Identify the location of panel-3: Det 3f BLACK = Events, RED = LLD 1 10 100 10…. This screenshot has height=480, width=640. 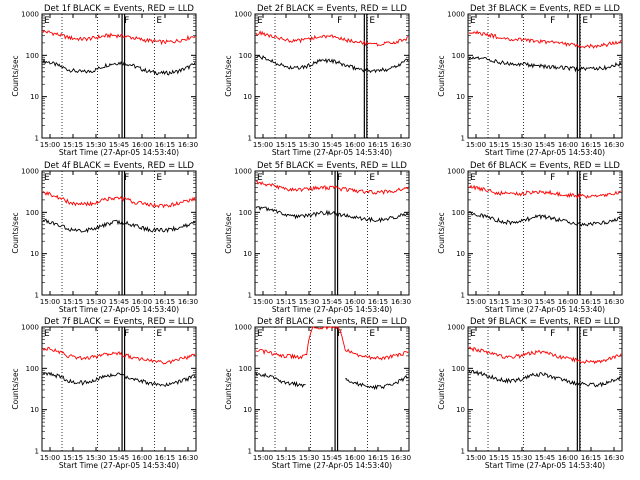
(530, 80).